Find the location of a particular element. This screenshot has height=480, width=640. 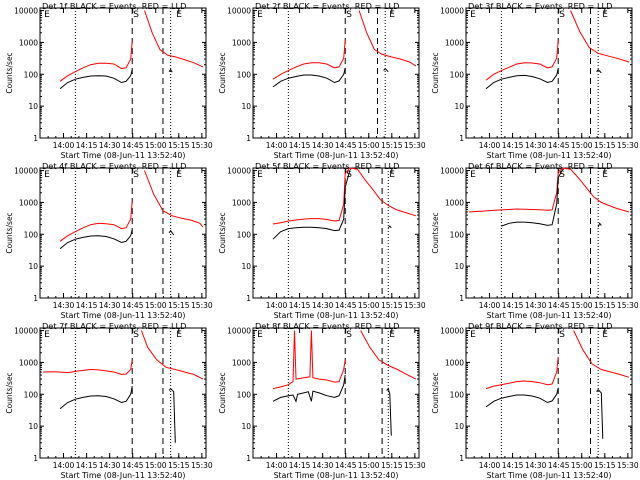

panel-title: Det 2f BLACK = Events, RED = LLD is located at coordinates (327, 6).